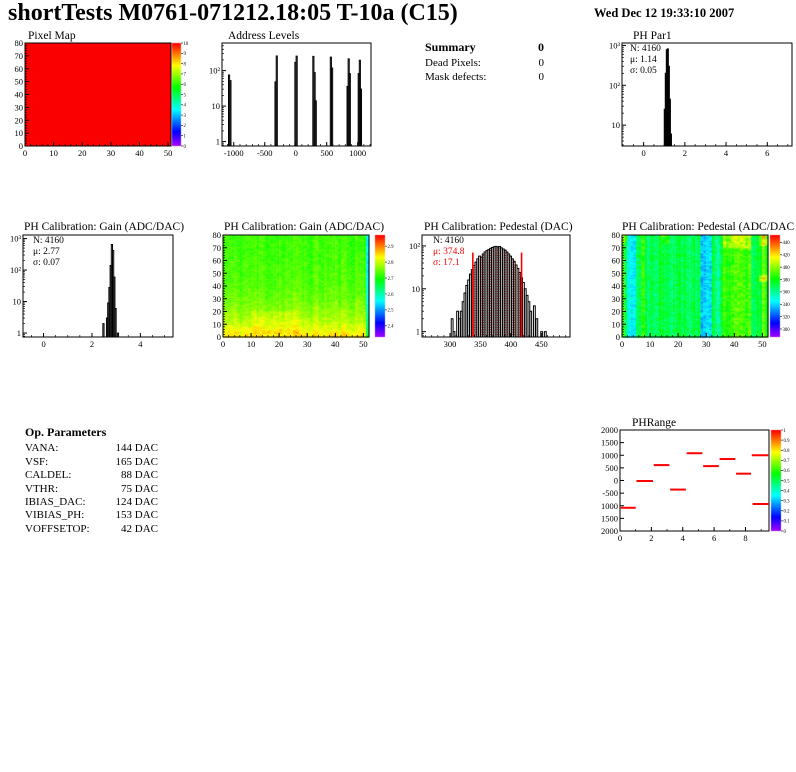  What do you see at coordinates (787, 243) in the screenshot?
I see `svg-text: 440` at bounding box center [787, 243].